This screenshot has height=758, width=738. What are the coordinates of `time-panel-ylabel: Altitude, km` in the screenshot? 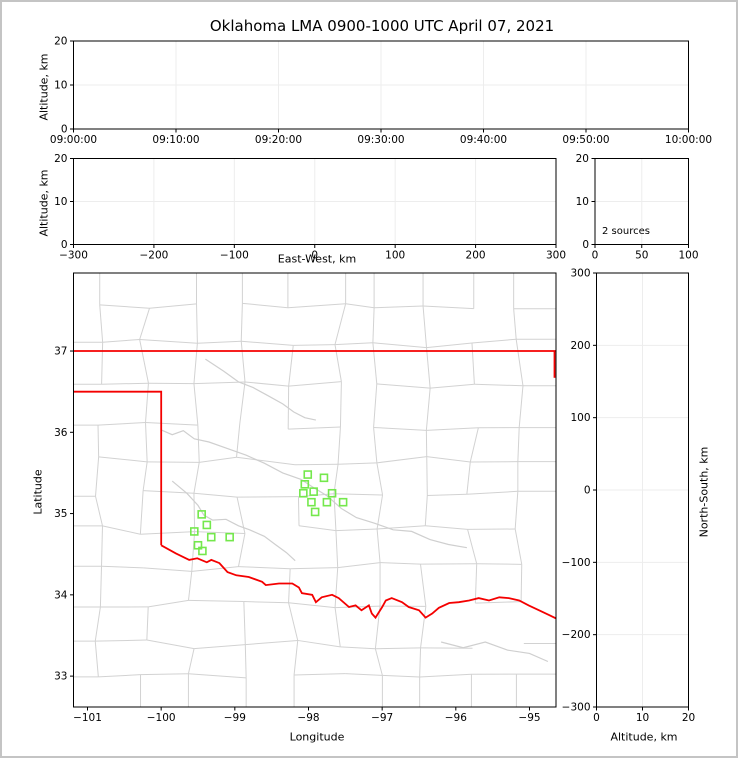 It's located at (44, 87).